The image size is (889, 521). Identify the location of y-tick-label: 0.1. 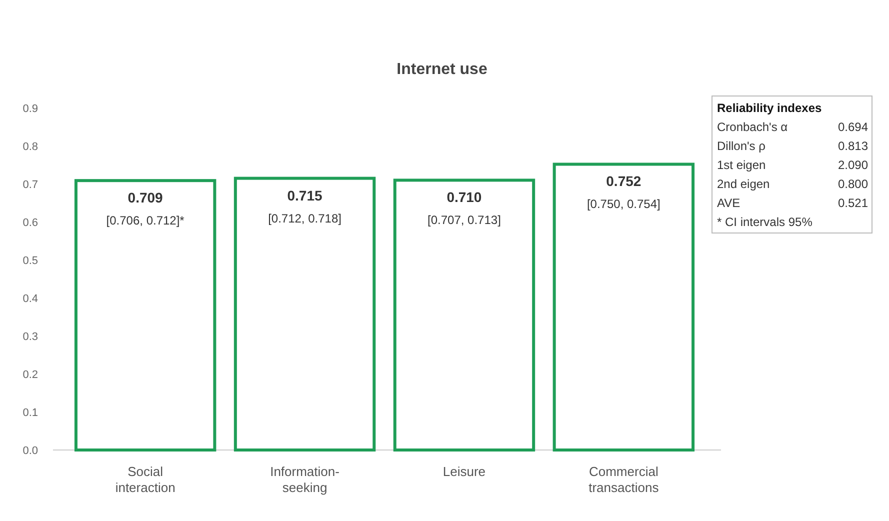
(30, 413).